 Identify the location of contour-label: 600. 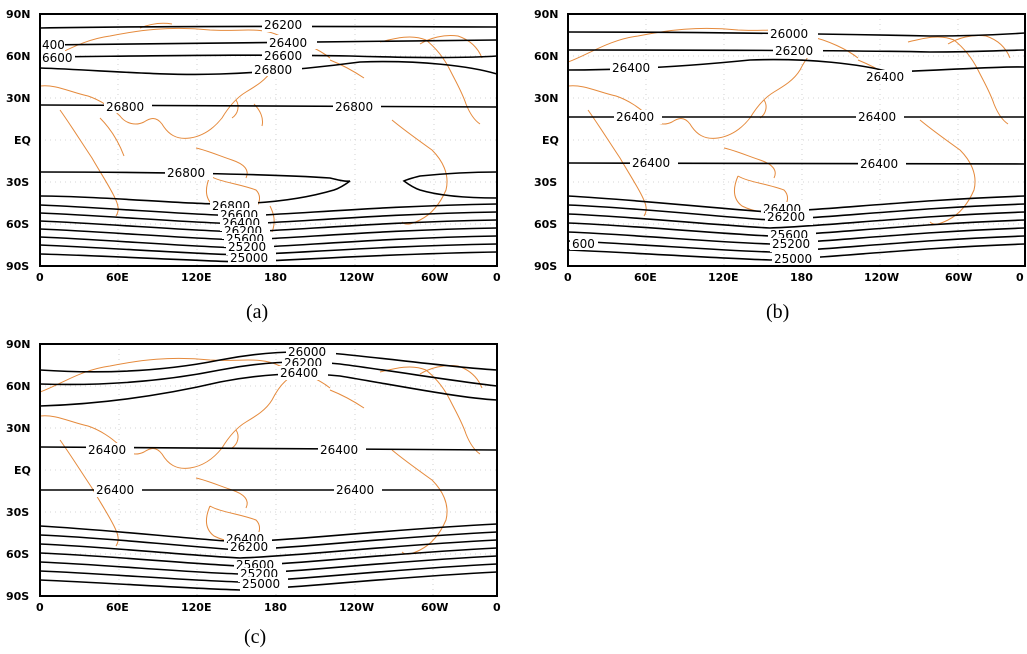
(583, 244).